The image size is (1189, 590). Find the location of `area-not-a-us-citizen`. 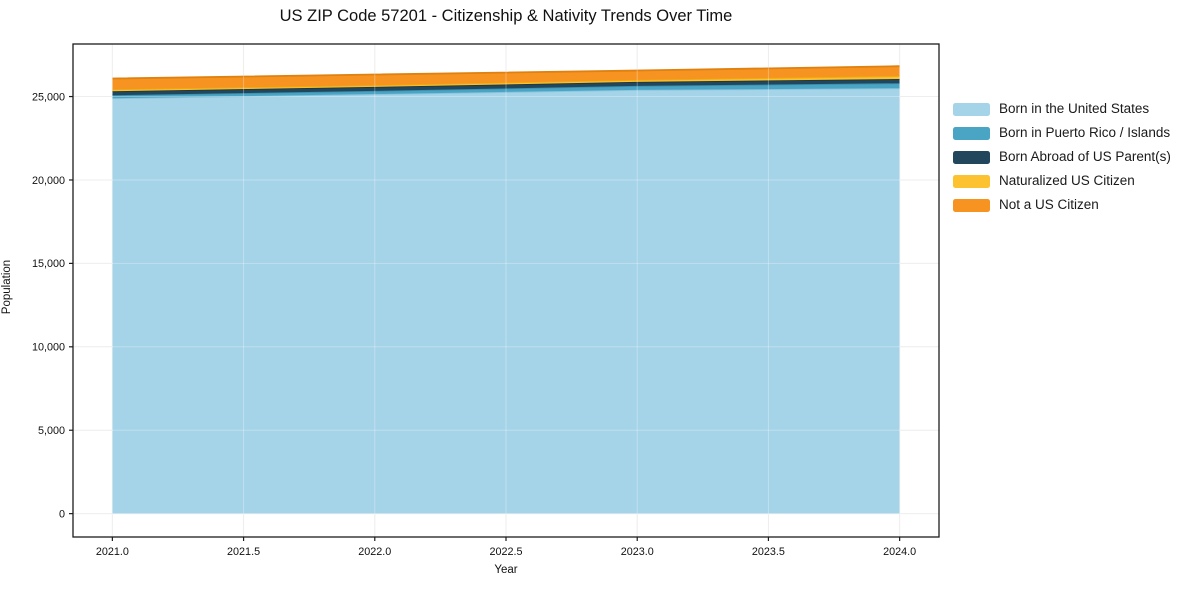

area-not-a-us-citizen is located at coordinates (506, 78).